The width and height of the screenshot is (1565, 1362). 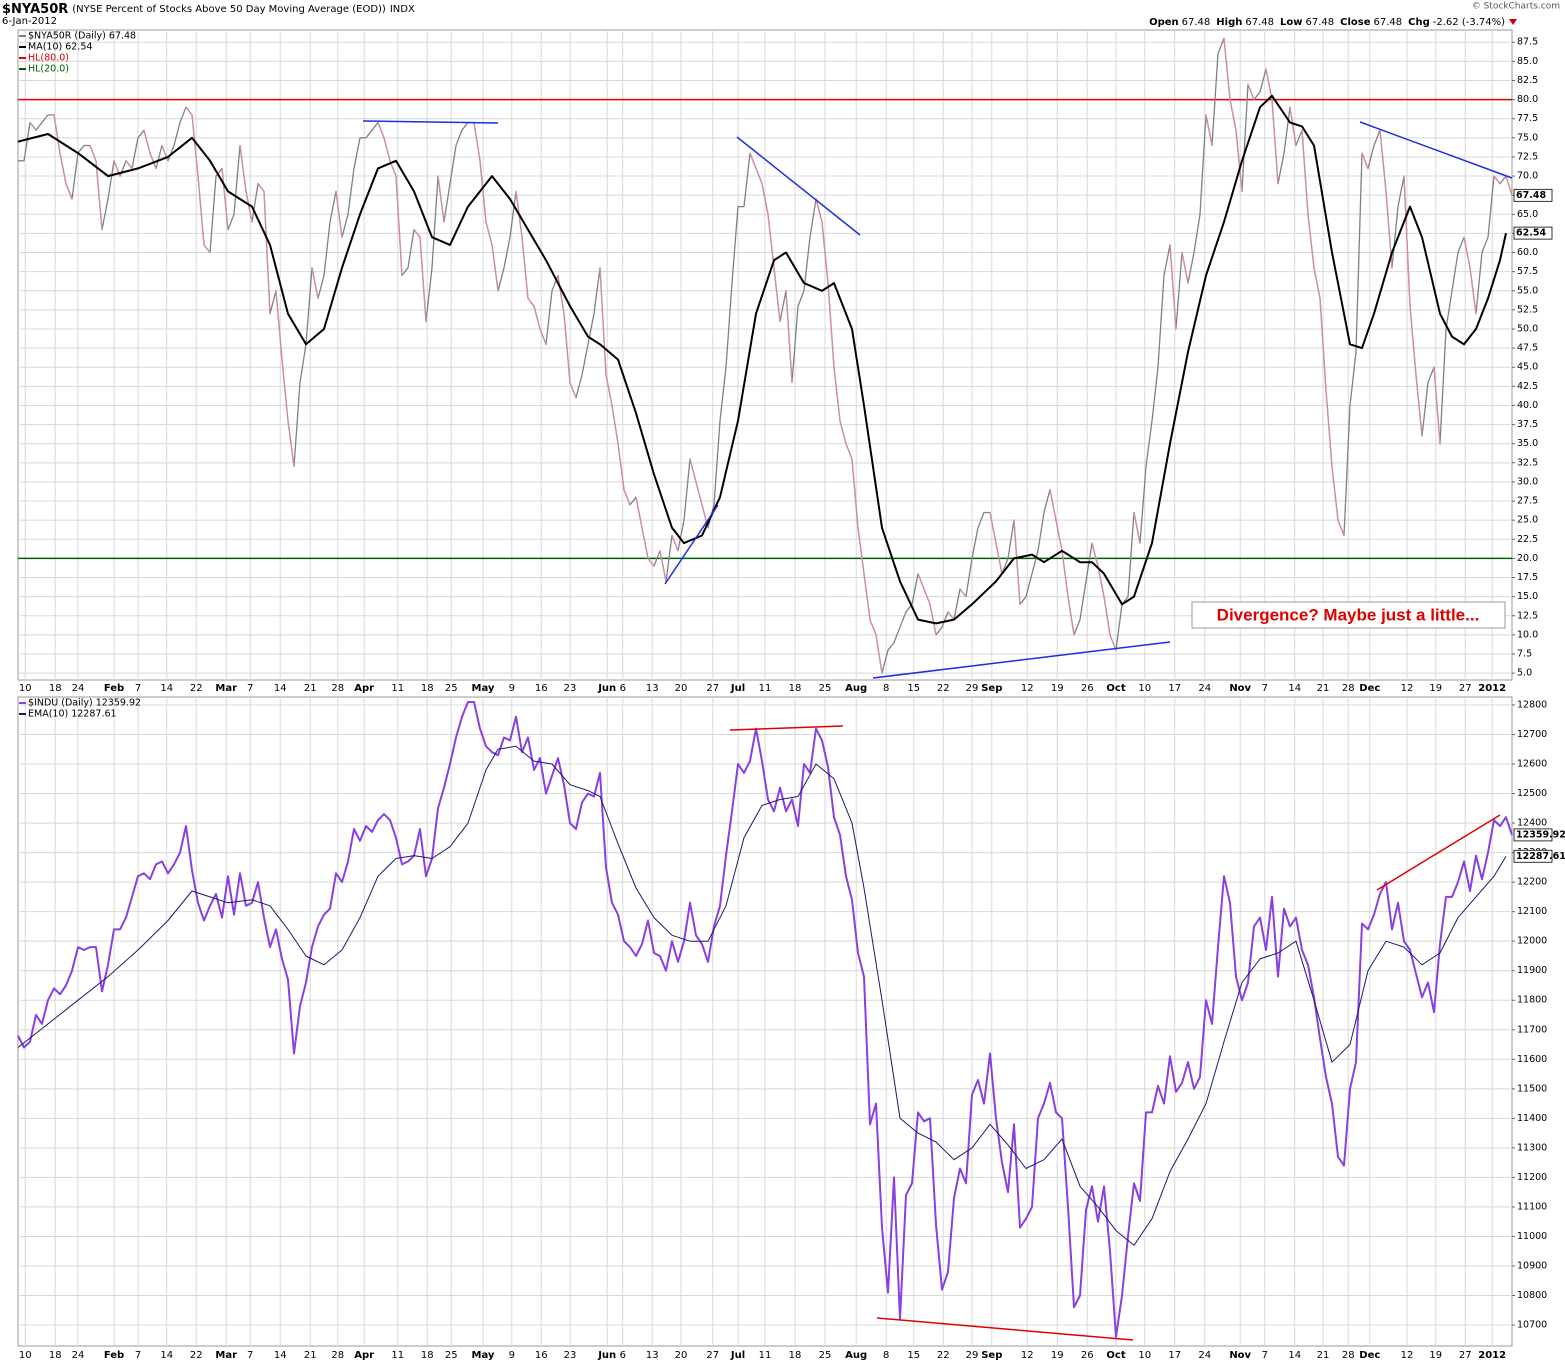 What do you see at coordinates (541, 1355) in the screenshot?
I see `x-tick-label: 16` at bounding box center [541, 1355].